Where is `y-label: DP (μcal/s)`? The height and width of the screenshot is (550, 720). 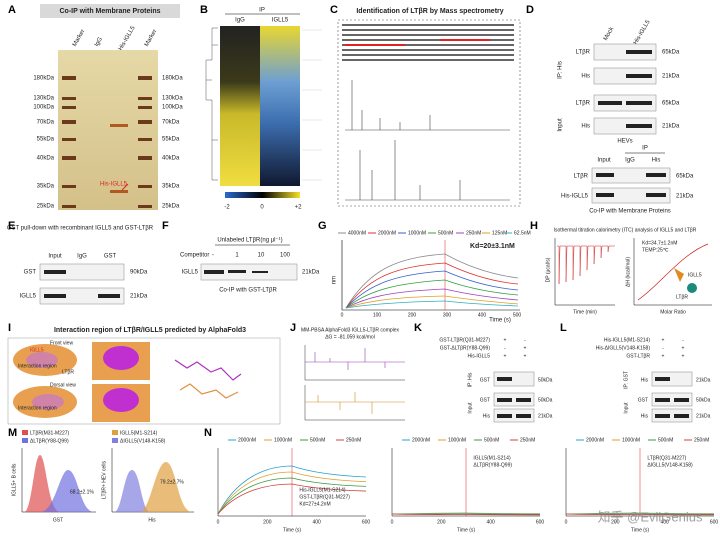
y-label: DP (μcal/s) is located at coordinates (548, 269).